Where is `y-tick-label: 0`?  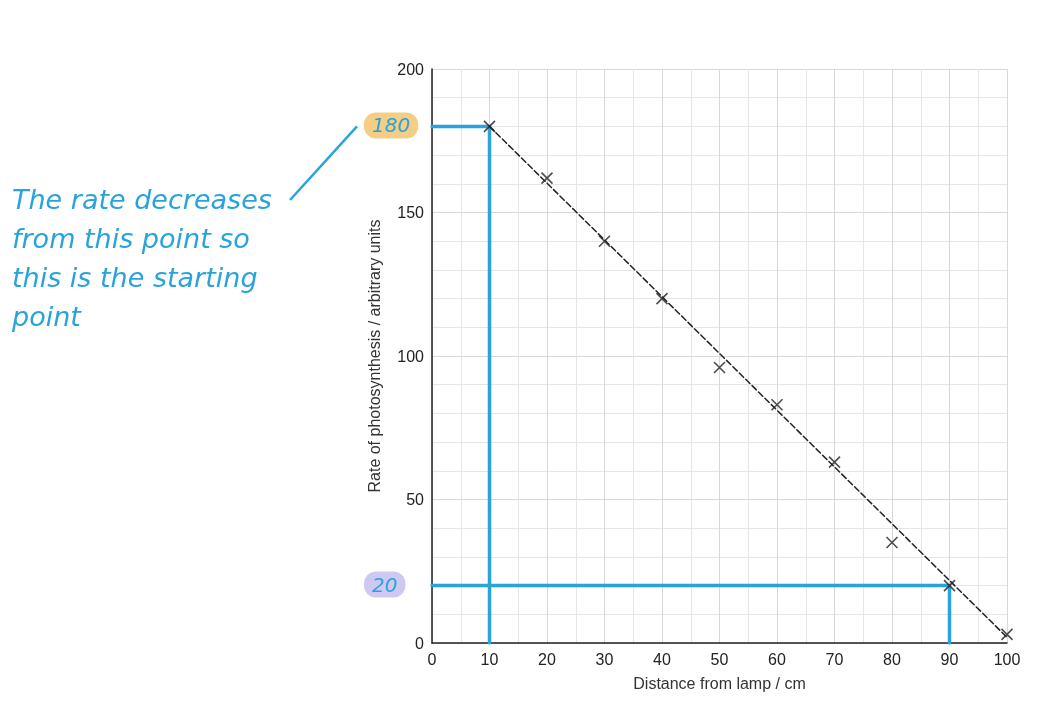 y-tick-label: 0 is located at coordinates (420, 643).